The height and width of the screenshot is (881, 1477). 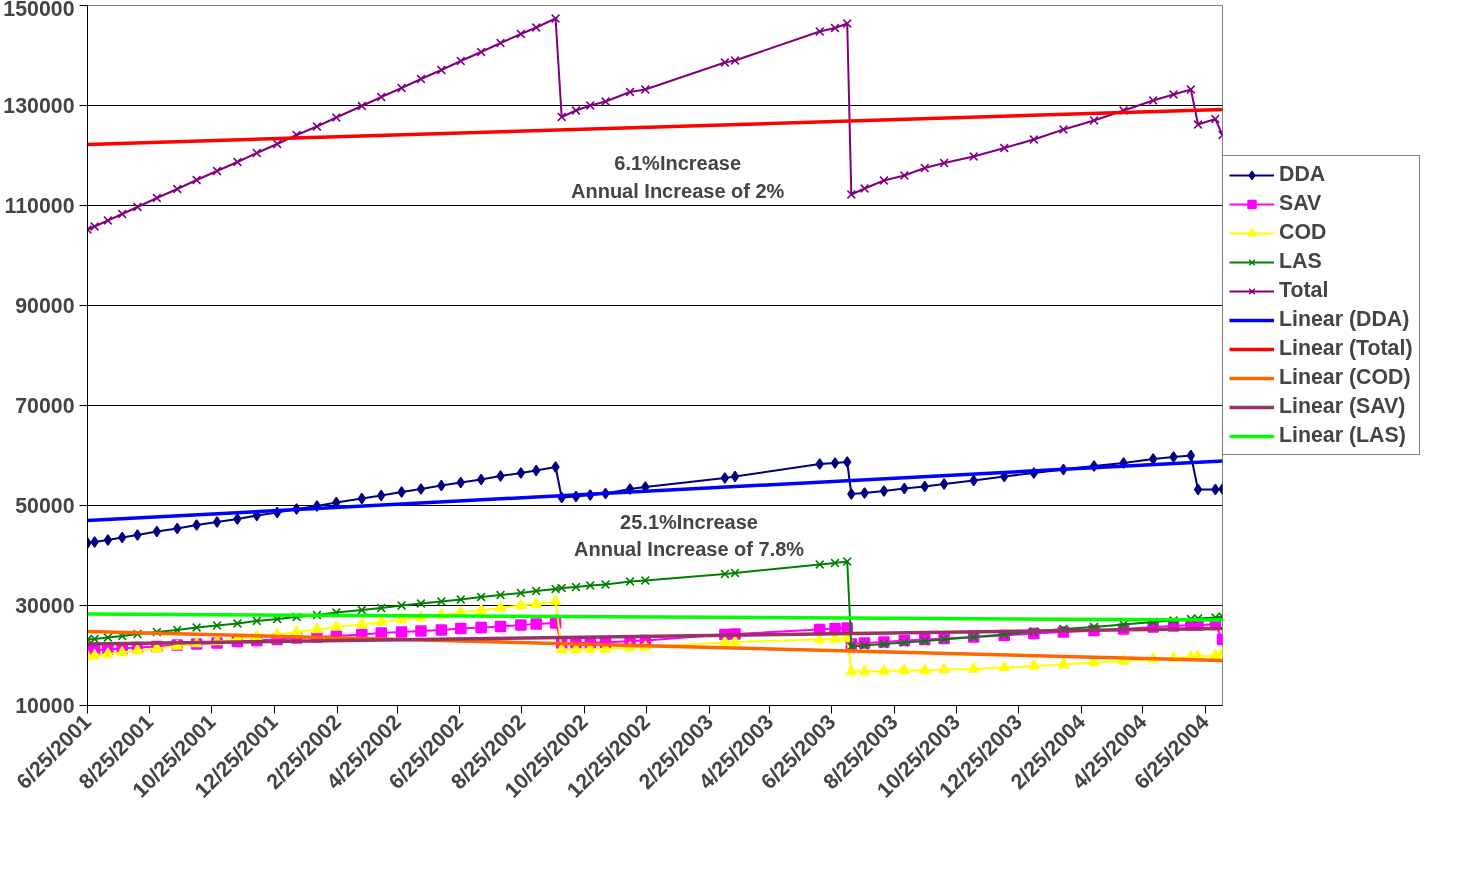 I want to click on y-tick-label: 110000, so click(x=39, y=206).